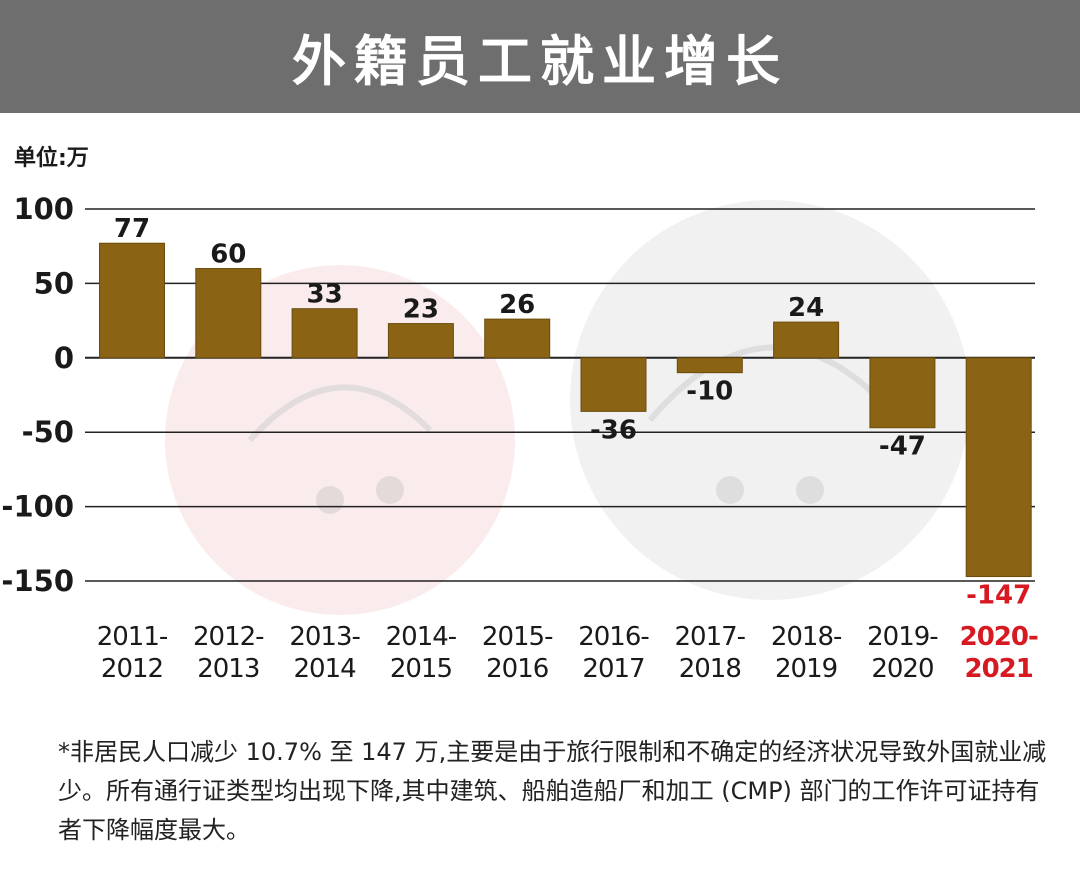 The image size is (1080, 871). I want to click on x-tick-label: 2015, so click(421, 669).